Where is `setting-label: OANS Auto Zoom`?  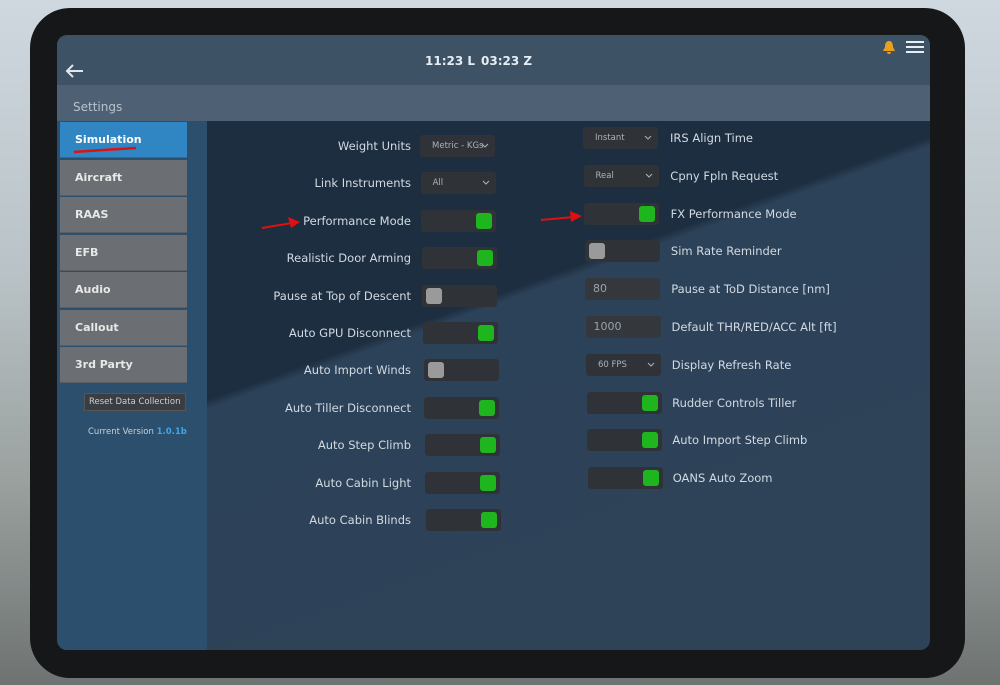
setting-label: OANS Auto Zoom is located at coordinates (722, 478).